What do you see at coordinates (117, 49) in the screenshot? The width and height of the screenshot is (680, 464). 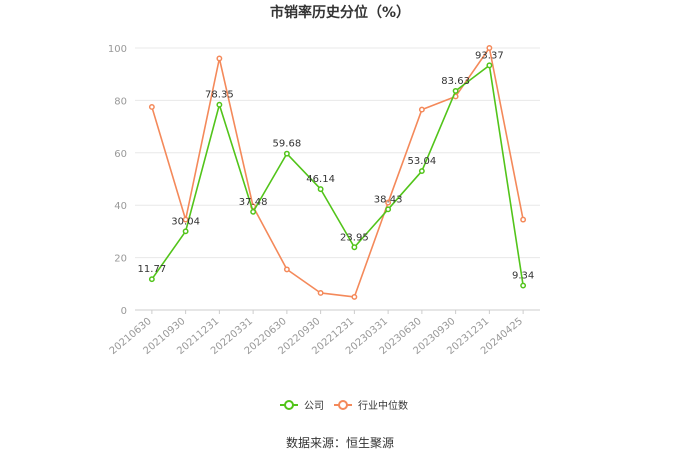 I see `y-tick-label: 100` at bounding box center [117, 49].